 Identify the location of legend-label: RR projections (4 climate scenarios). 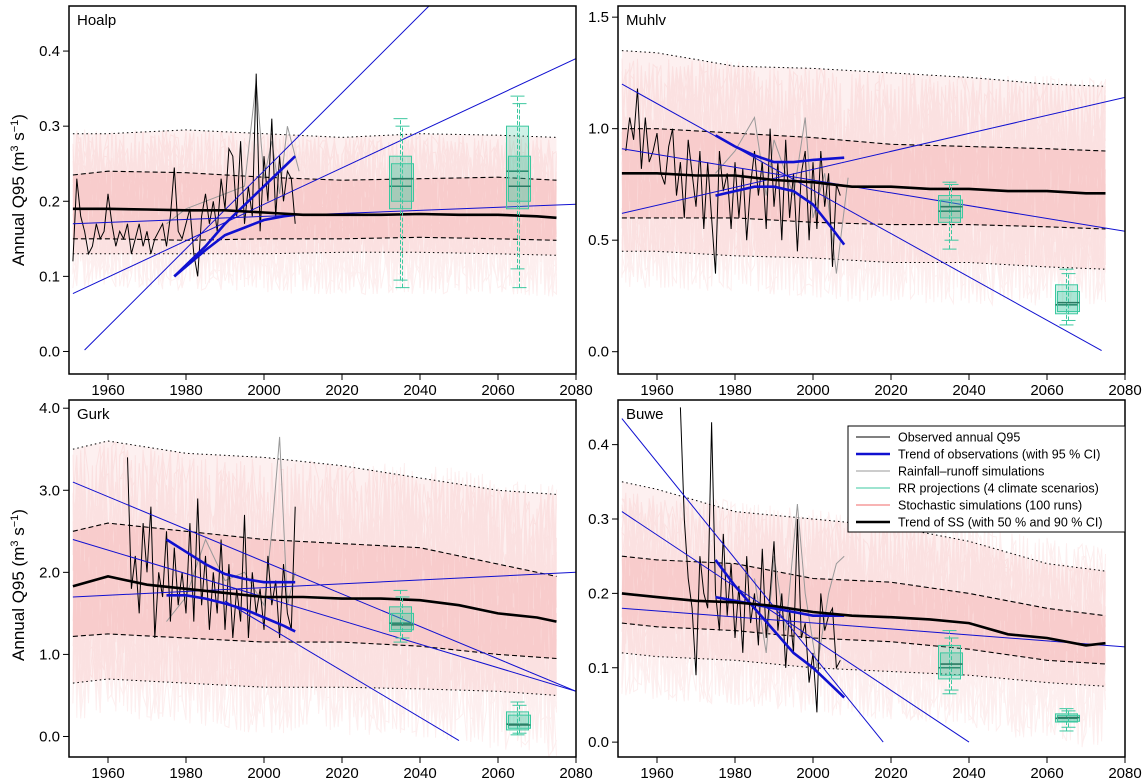
(998, 489).